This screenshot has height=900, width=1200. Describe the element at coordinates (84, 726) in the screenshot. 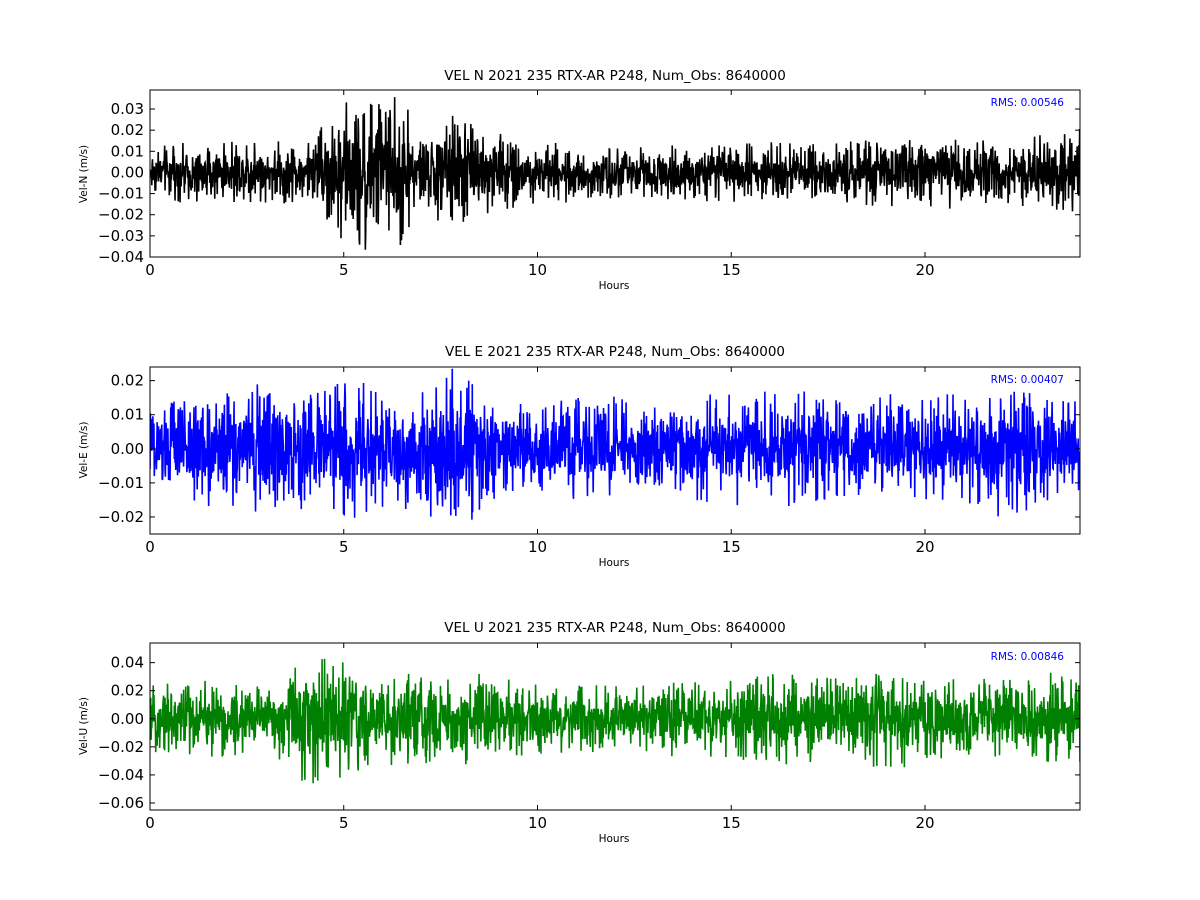

I see `y-axis-label: Vel-U (m/s)` at that location.